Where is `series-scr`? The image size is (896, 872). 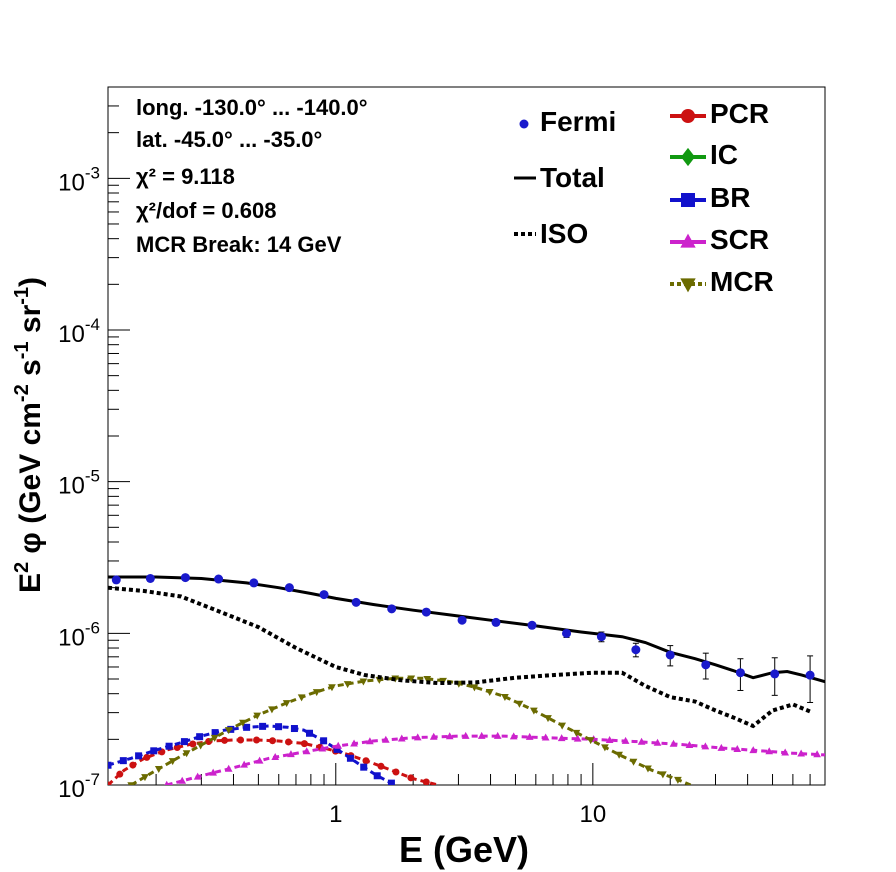
series-scr is located at coordinates (494, 758).